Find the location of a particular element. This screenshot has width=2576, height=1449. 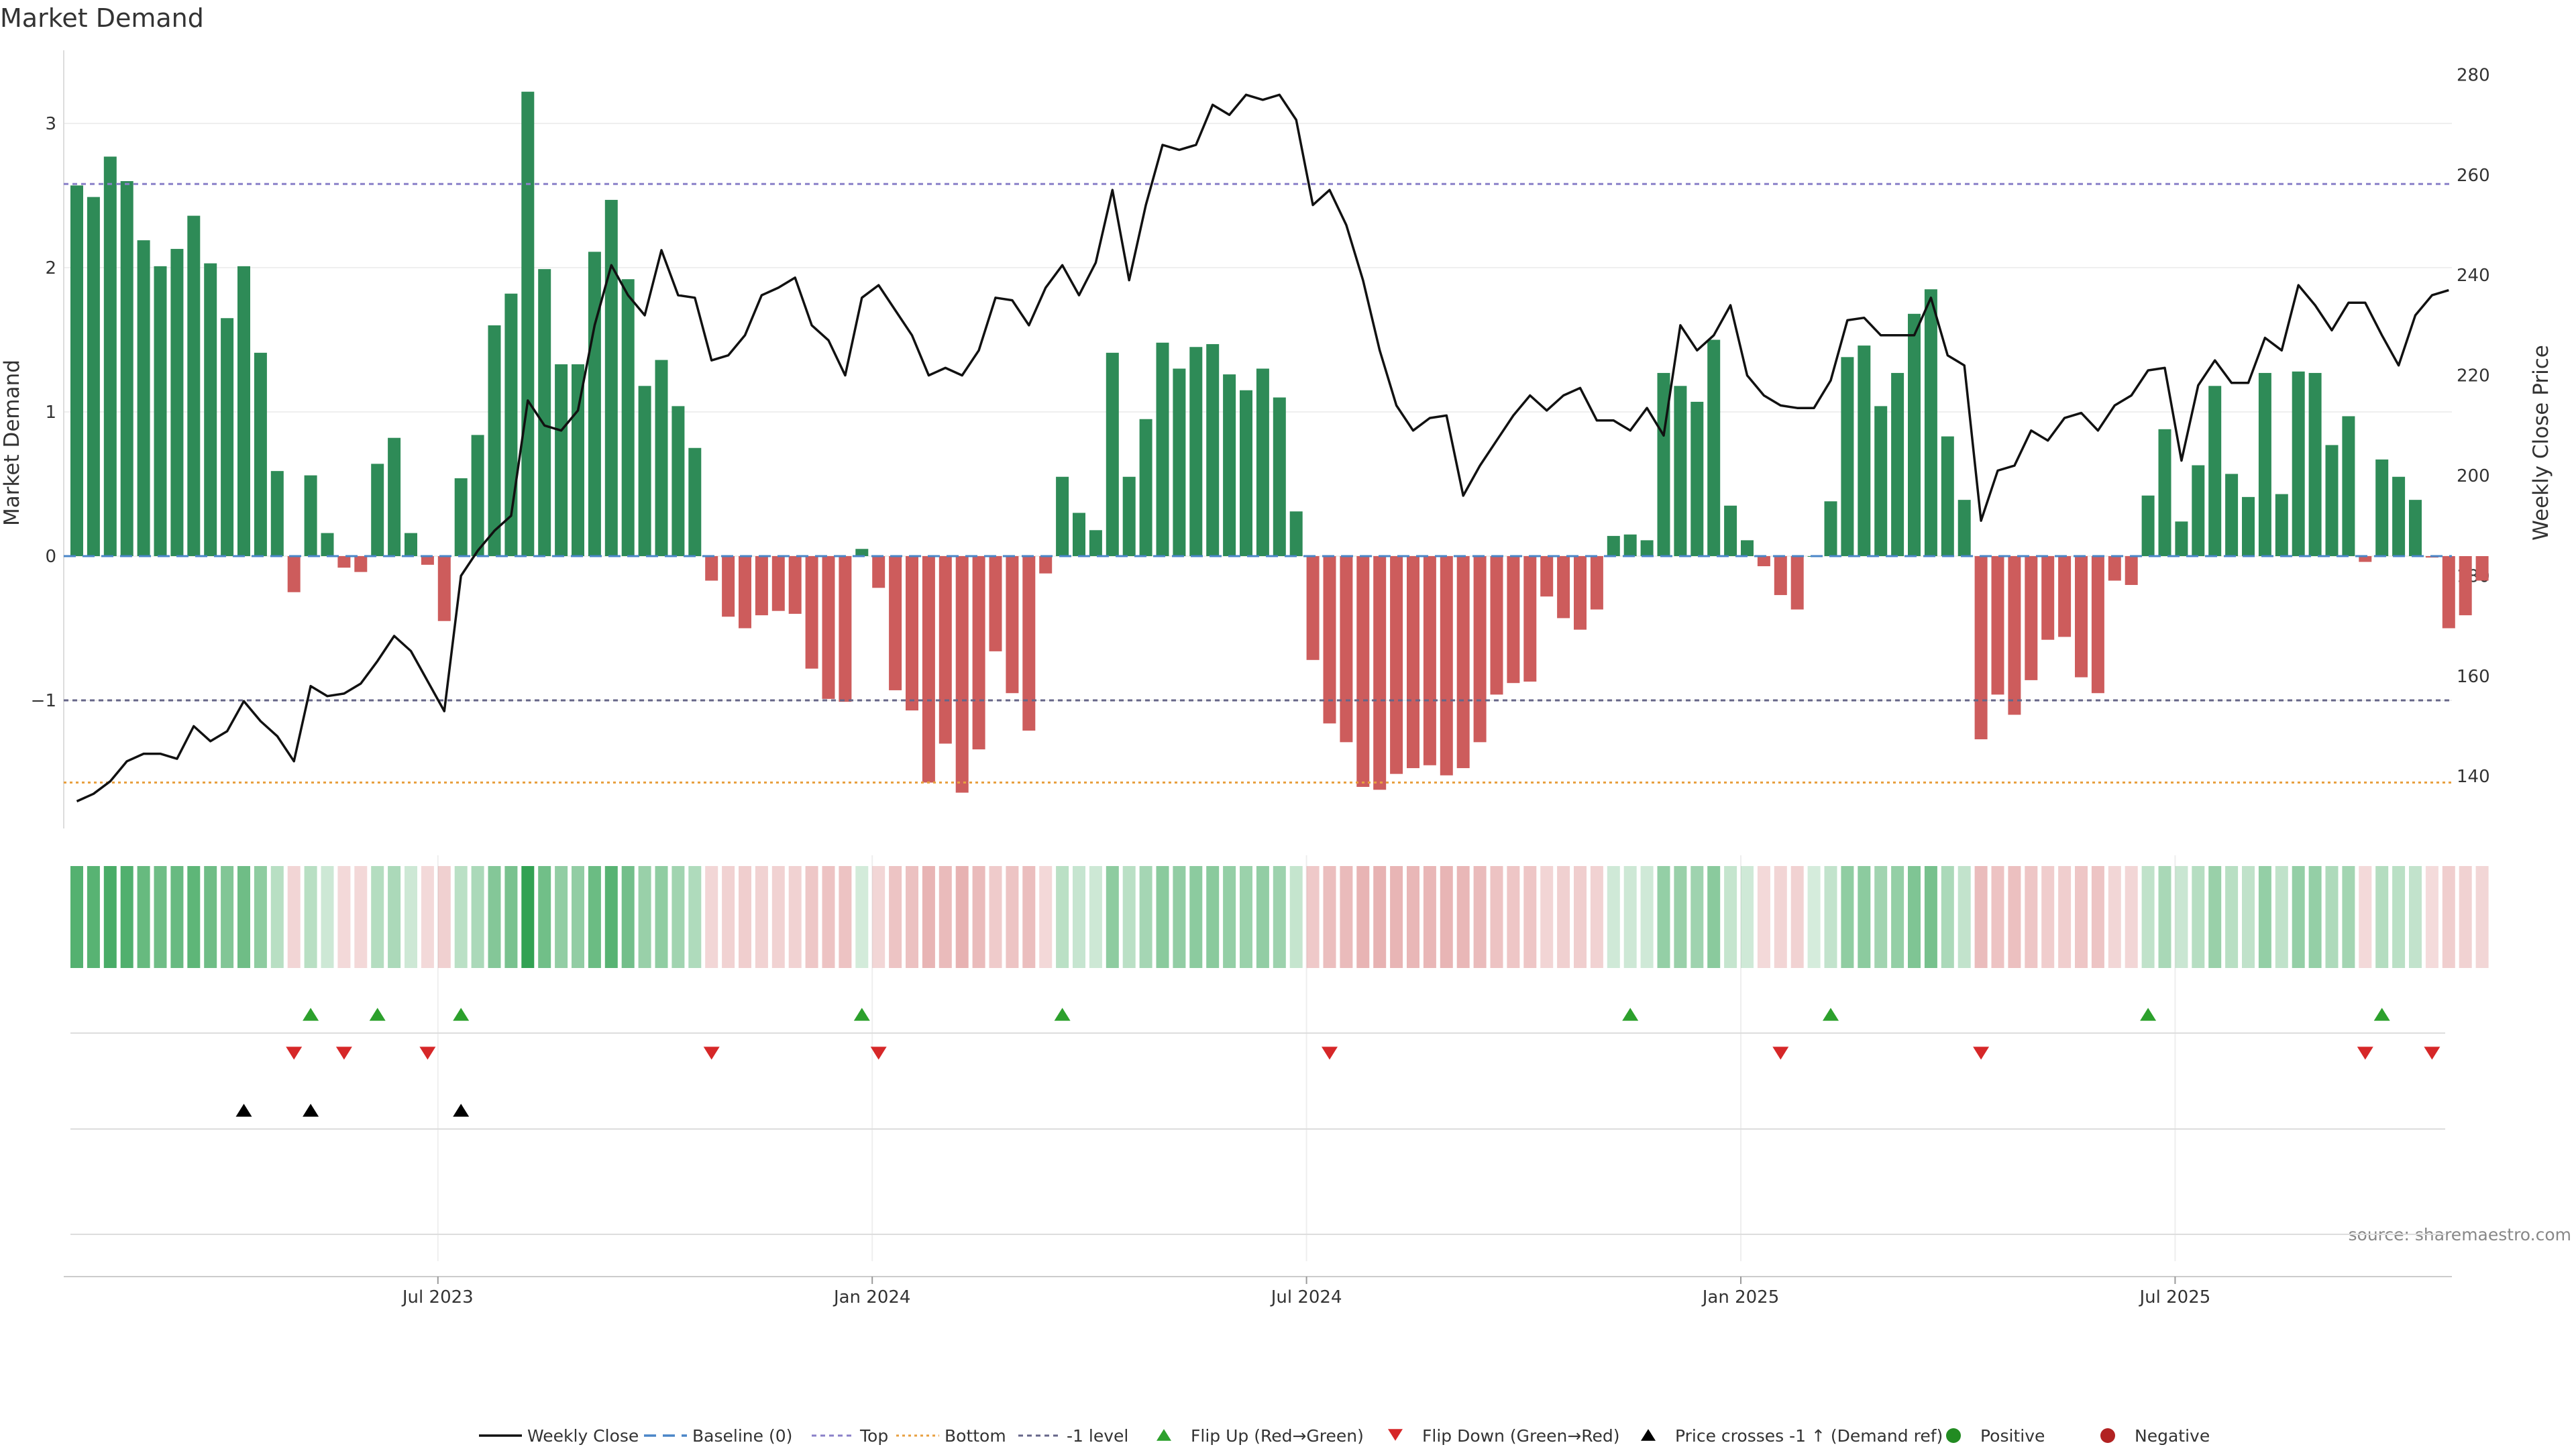

y-axis-label: Market Demand is located at coordinates (12, 443).